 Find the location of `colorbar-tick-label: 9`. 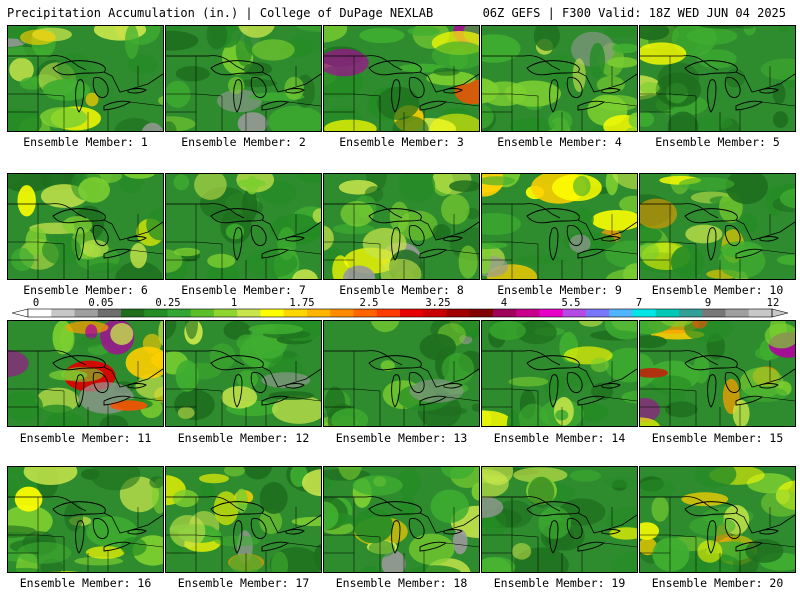

colorbar-tick-label: 9 is located at coordinates (708, 303).